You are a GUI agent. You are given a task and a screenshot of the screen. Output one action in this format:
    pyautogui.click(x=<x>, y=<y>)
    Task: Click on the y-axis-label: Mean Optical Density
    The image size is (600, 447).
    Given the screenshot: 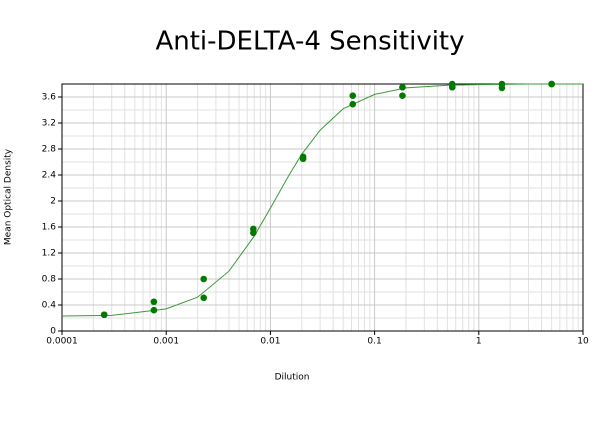 What is the action you would take?
    pyautogui.click(x=9, y=196)
    